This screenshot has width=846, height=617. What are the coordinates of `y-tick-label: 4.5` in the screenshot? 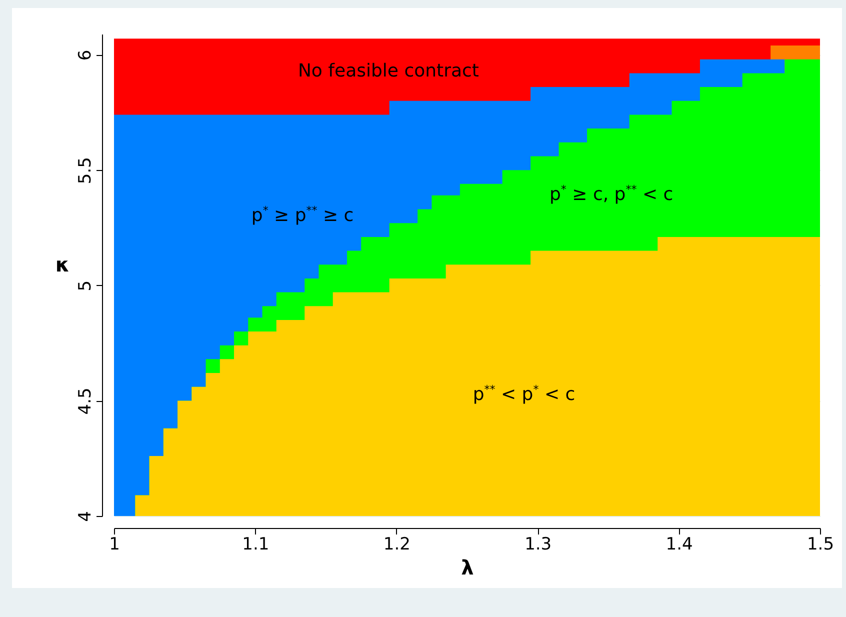 It's located at (86, 401).